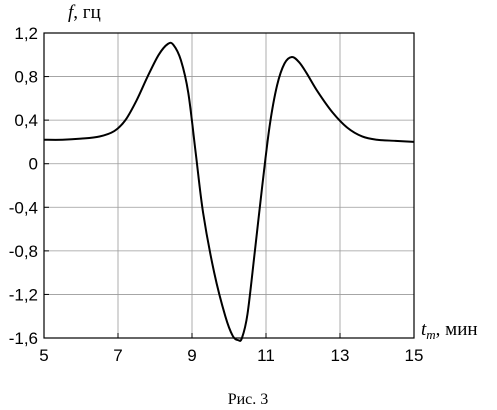  Describe the element at coordinates (23, 251) in the screenshot. I see `y-tick-label: -0,8` at that location.